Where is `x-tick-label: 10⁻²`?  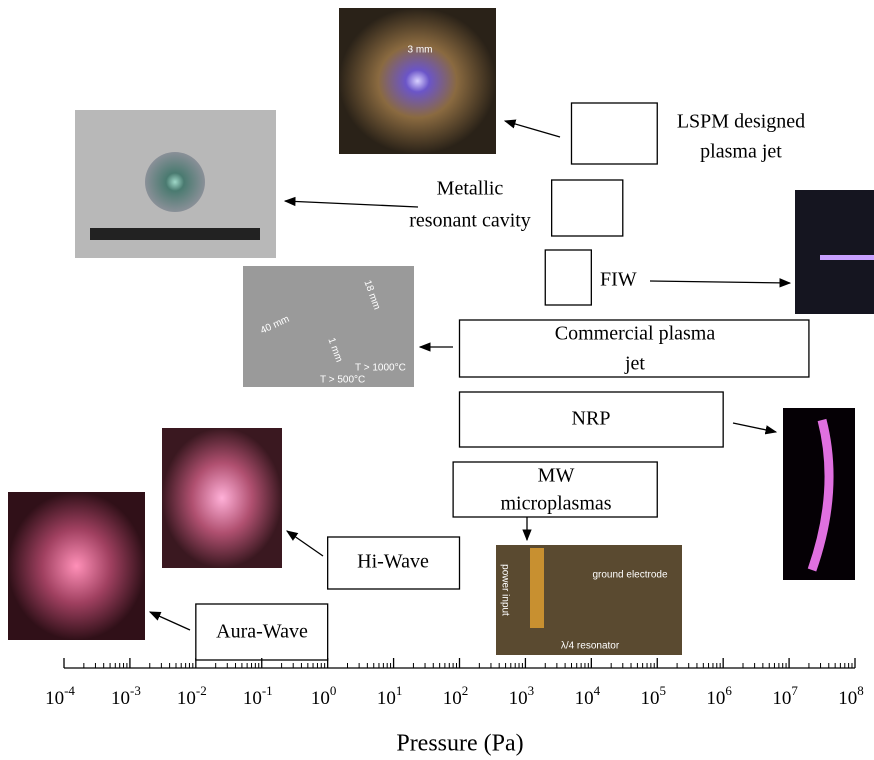
x-tick-label: 10⁻² is located at coordinates (192, 696).